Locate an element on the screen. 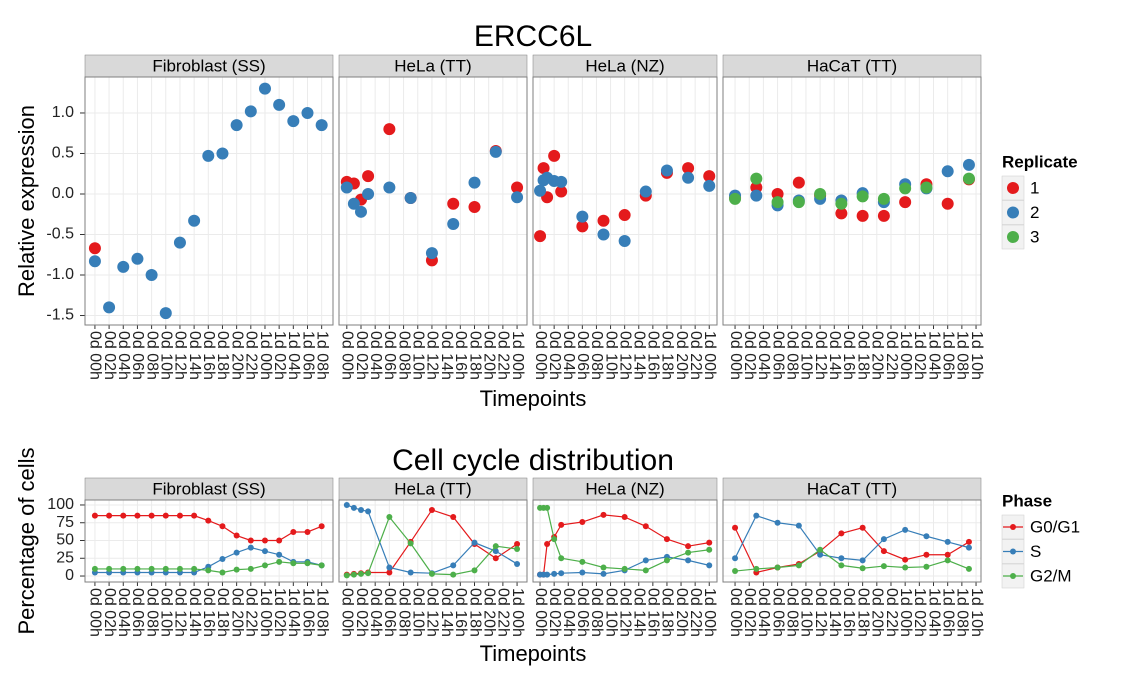 The image size is (1130, 683). strip-label: HeLa (TT) is located at coordinates (432, 488).